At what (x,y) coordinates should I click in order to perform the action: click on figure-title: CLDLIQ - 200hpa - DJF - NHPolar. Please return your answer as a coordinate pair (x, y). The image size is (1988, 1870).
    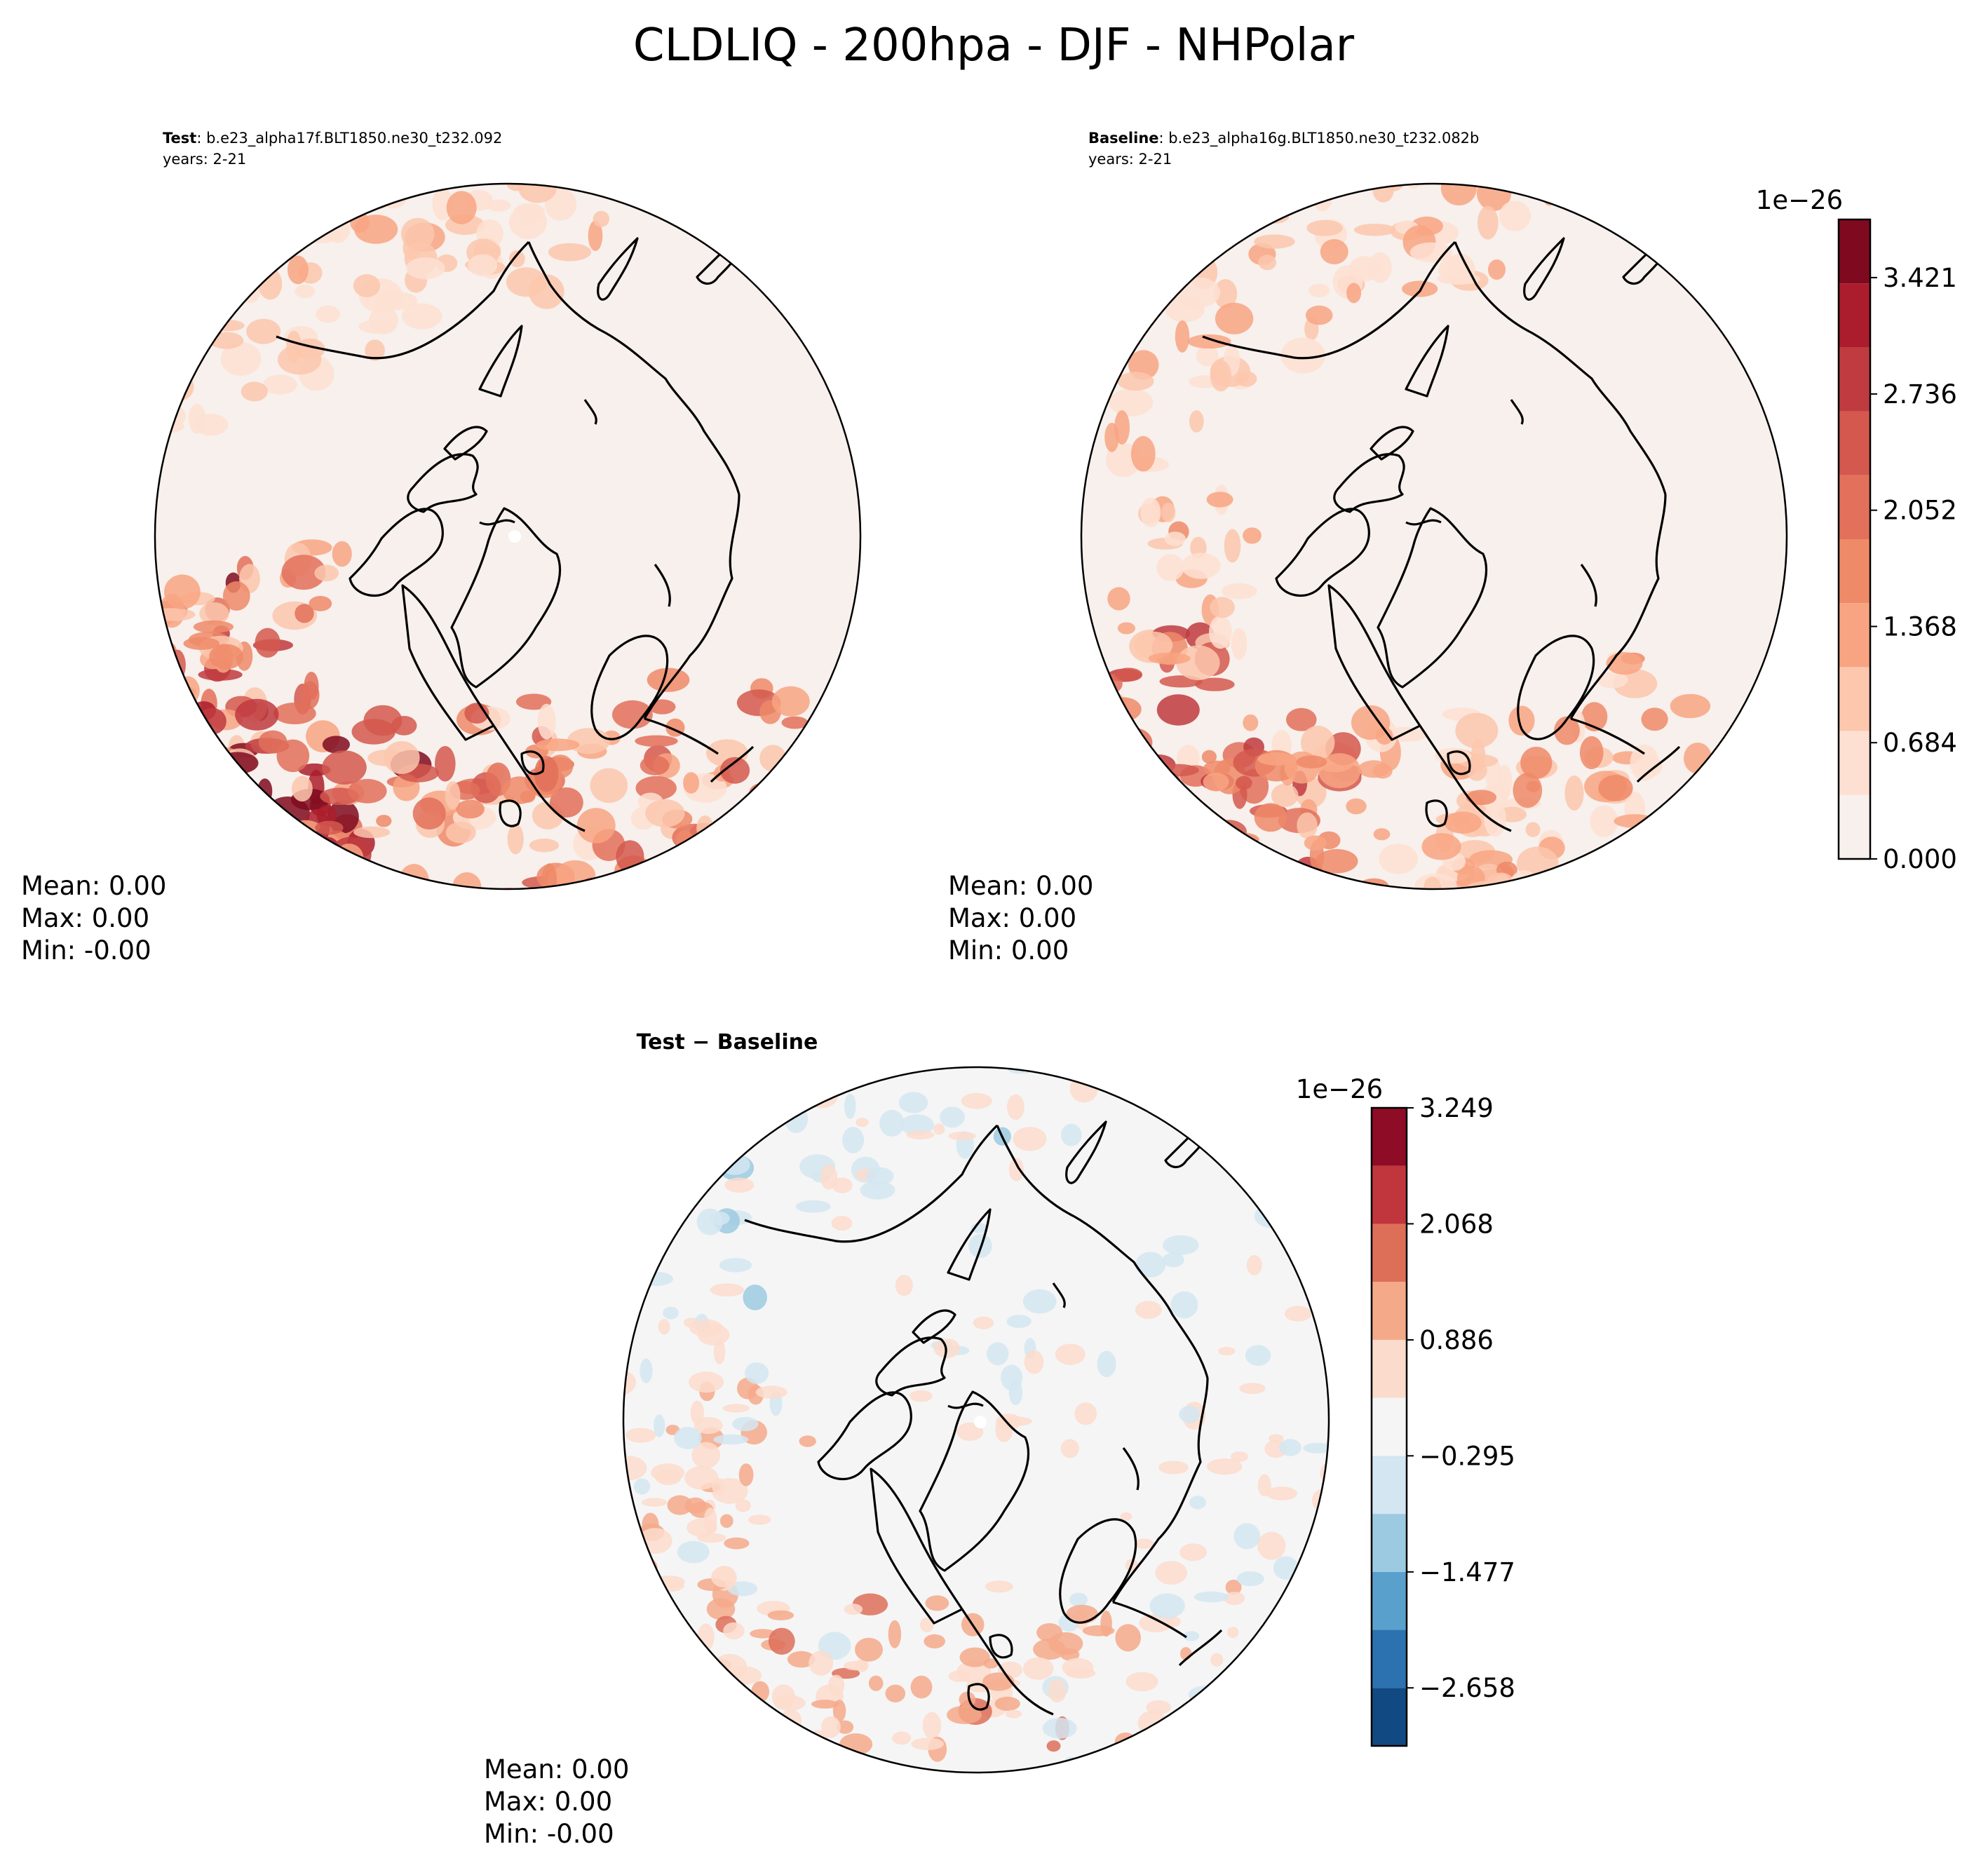
    Looking at the image, I should click on (994, 46).